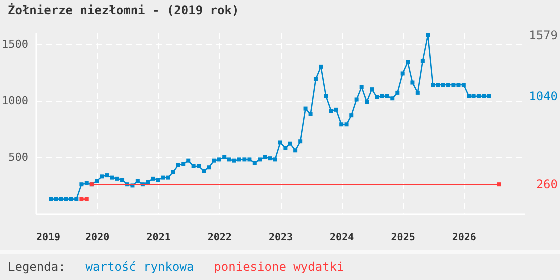 This screenshot has width=560, height=280. I want to click on x-tick-label: 2021, so click(158, 238).